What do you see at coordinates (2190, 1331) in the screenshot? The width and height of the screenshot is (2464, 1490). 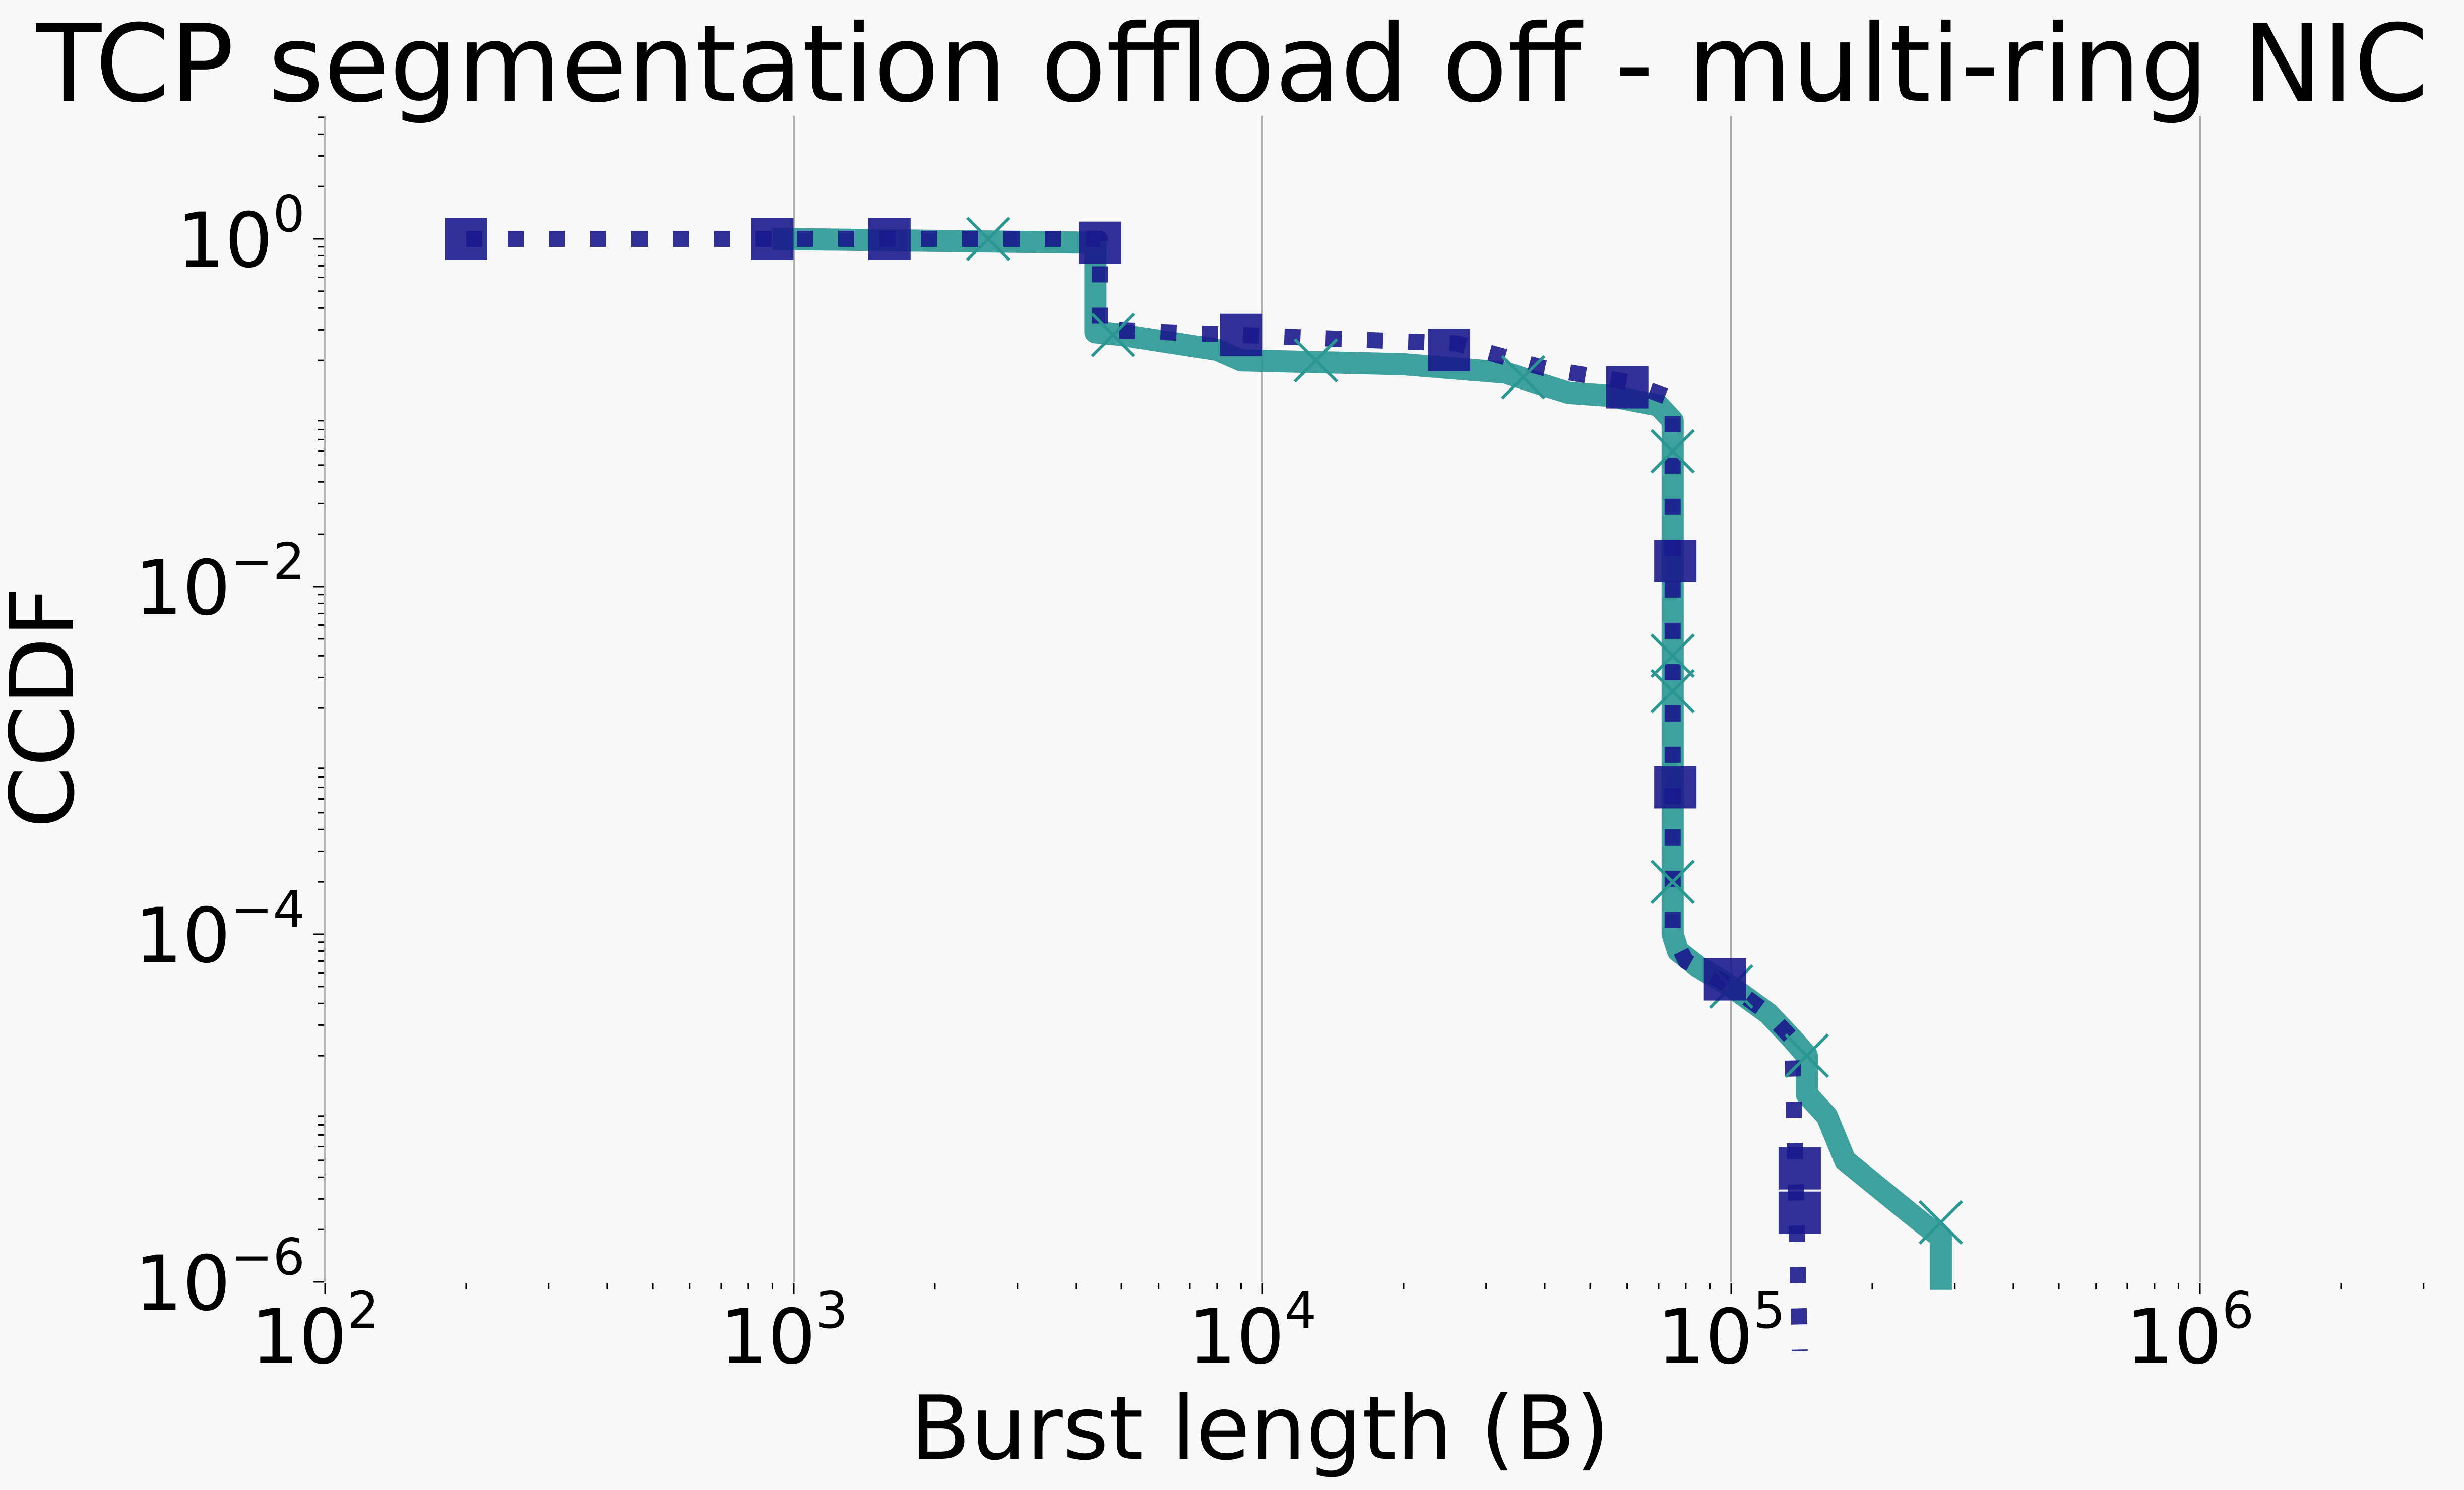 I see `x-tick-label-4: 10⁶` at bounding box center [2190, 1331].